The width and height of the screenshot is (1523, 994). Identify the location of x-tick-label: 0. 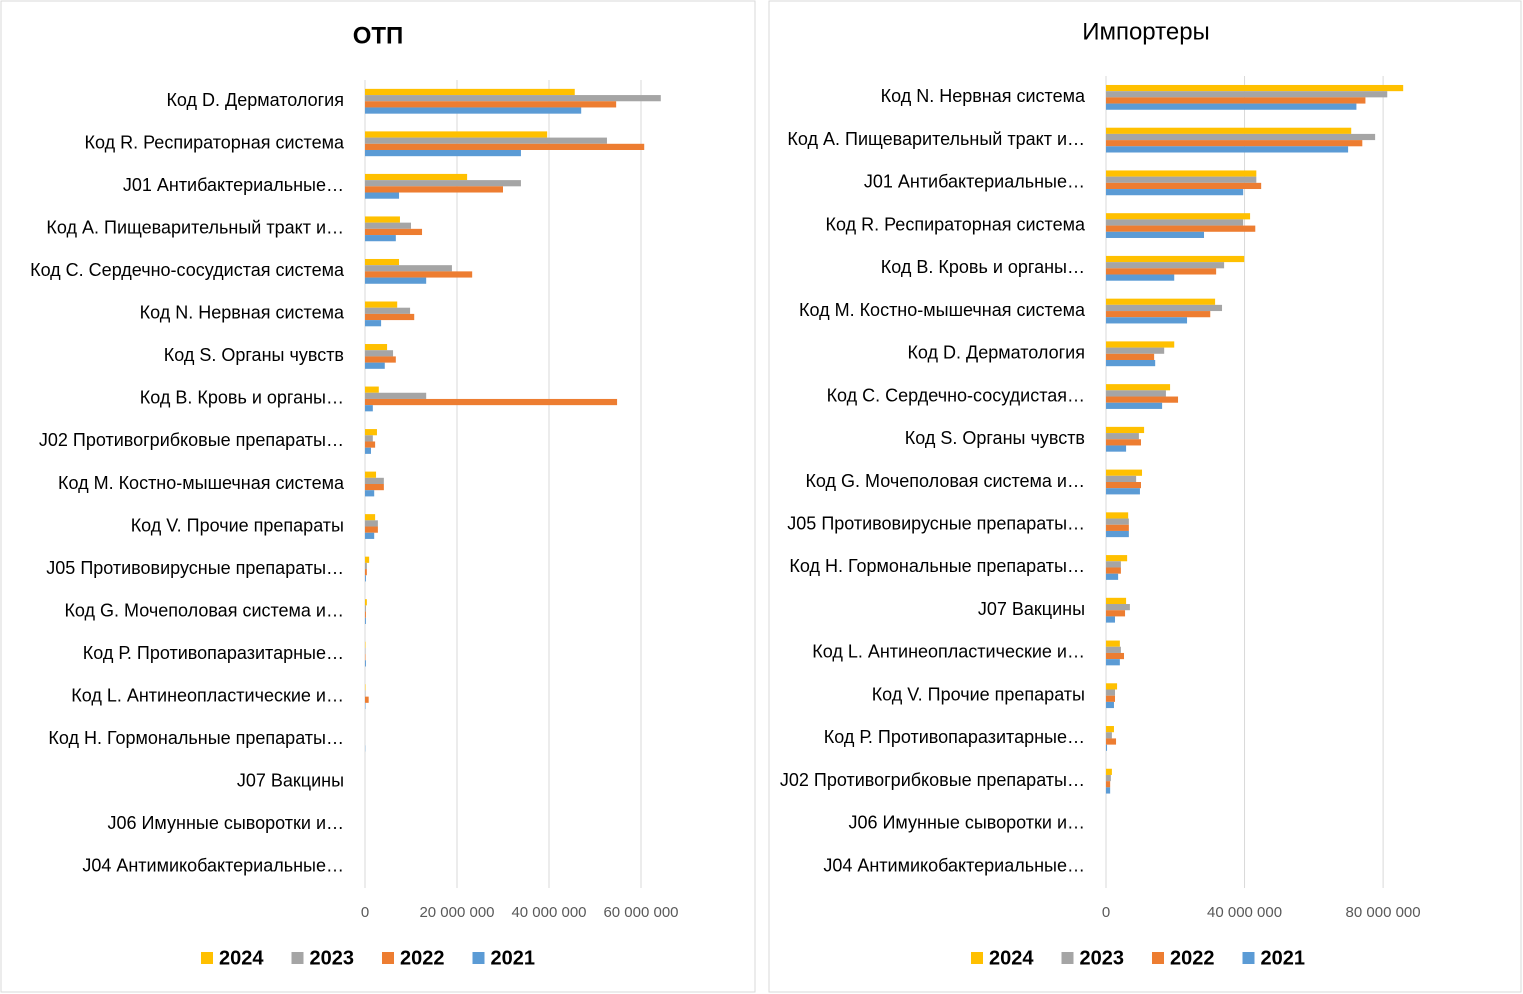
(365, 912).